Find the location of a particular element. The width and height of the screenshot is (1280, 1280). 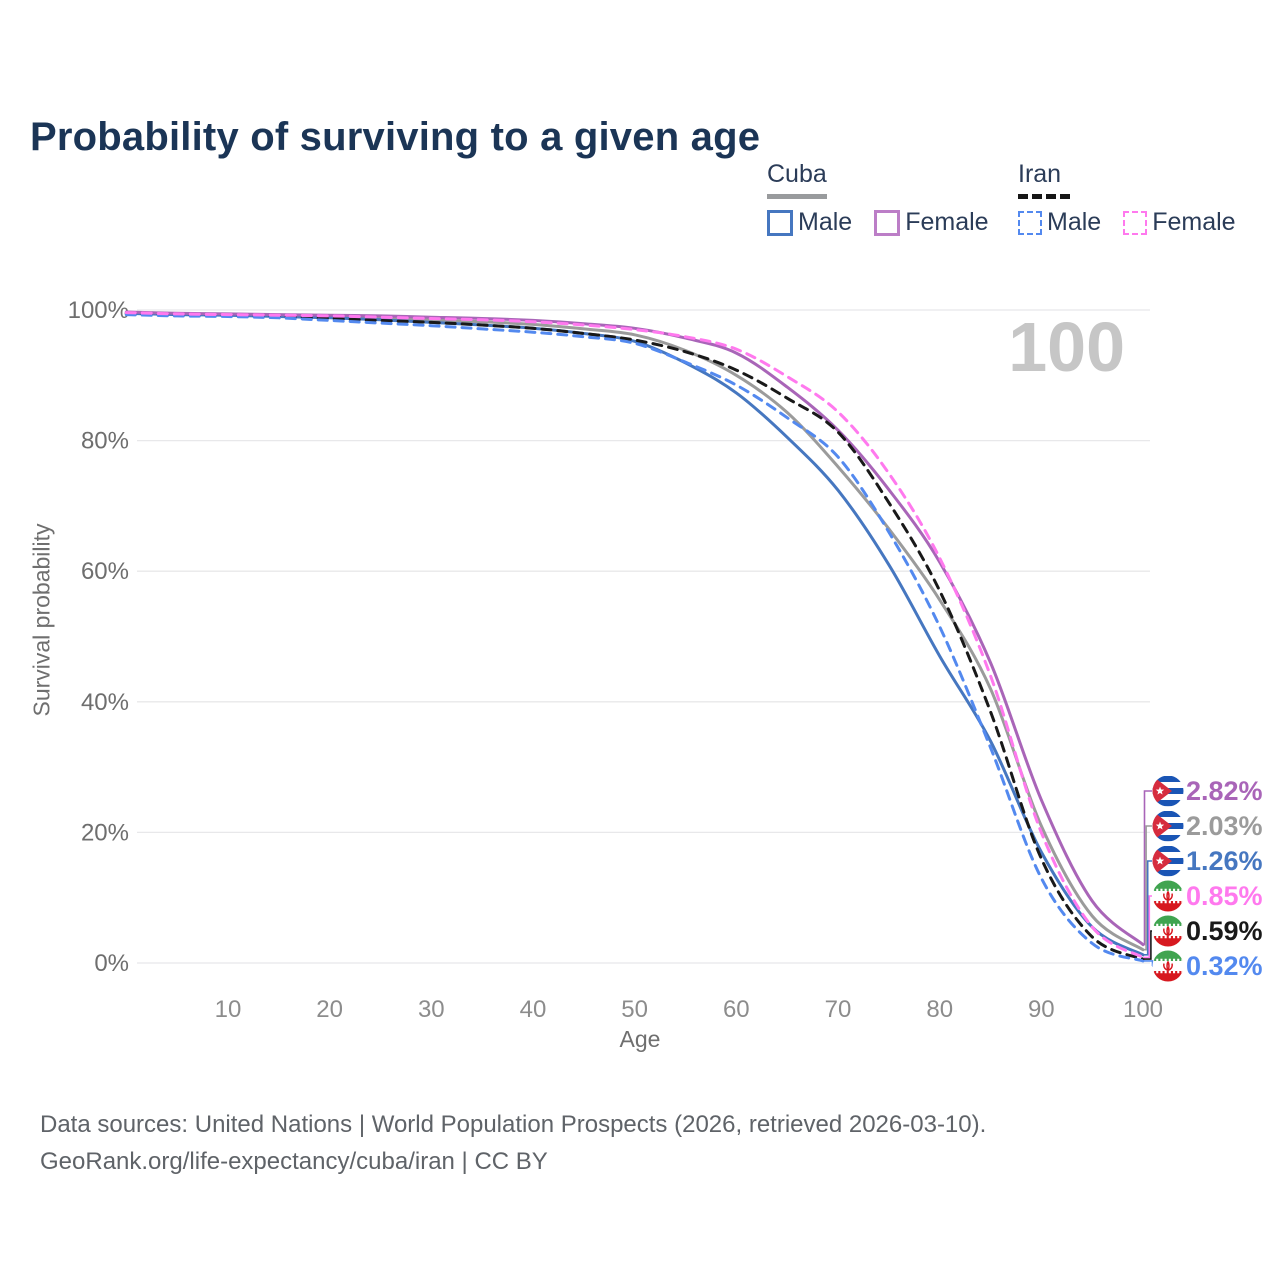

label-connector-iran-total is located at coordinates (1147, 945).